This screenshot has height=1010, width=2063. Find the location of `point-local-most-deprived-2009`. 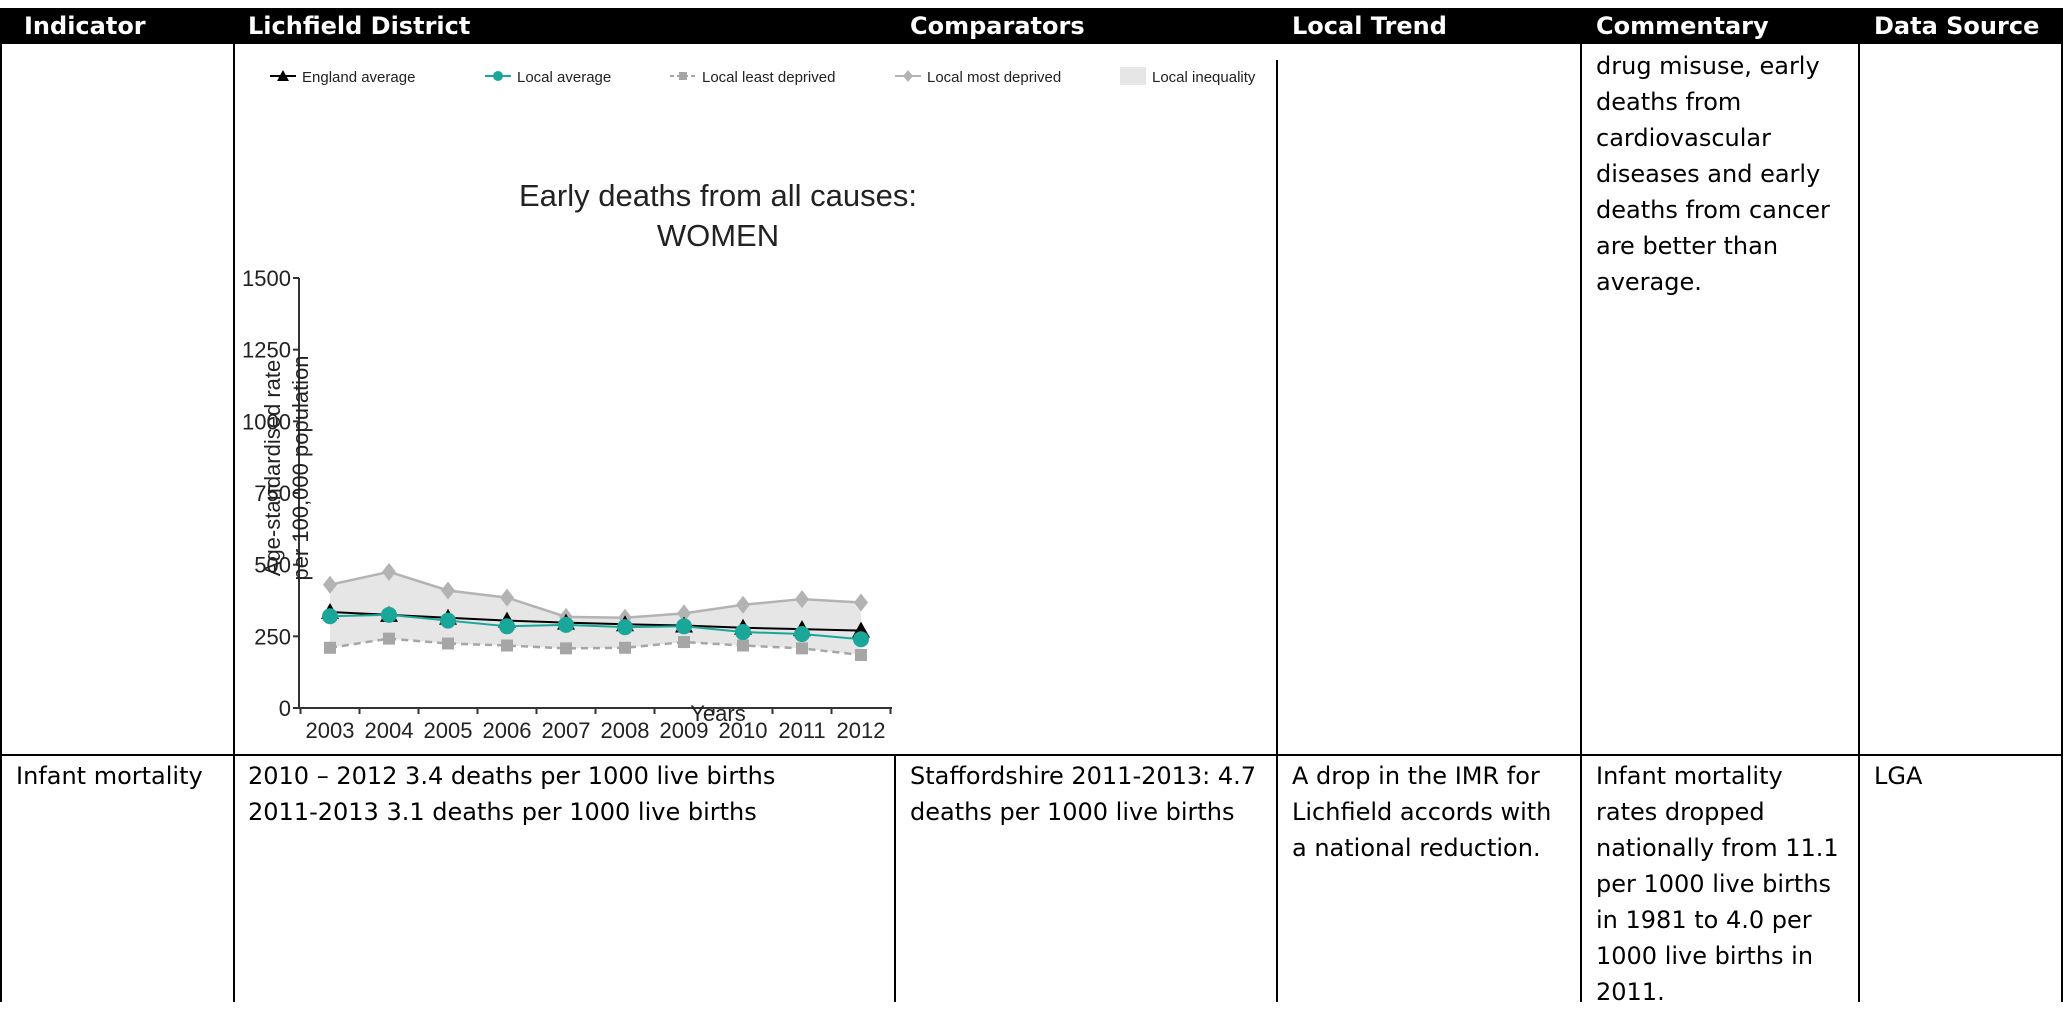

point-local-most-deprived-2009 is located at coordinates (684, 613).